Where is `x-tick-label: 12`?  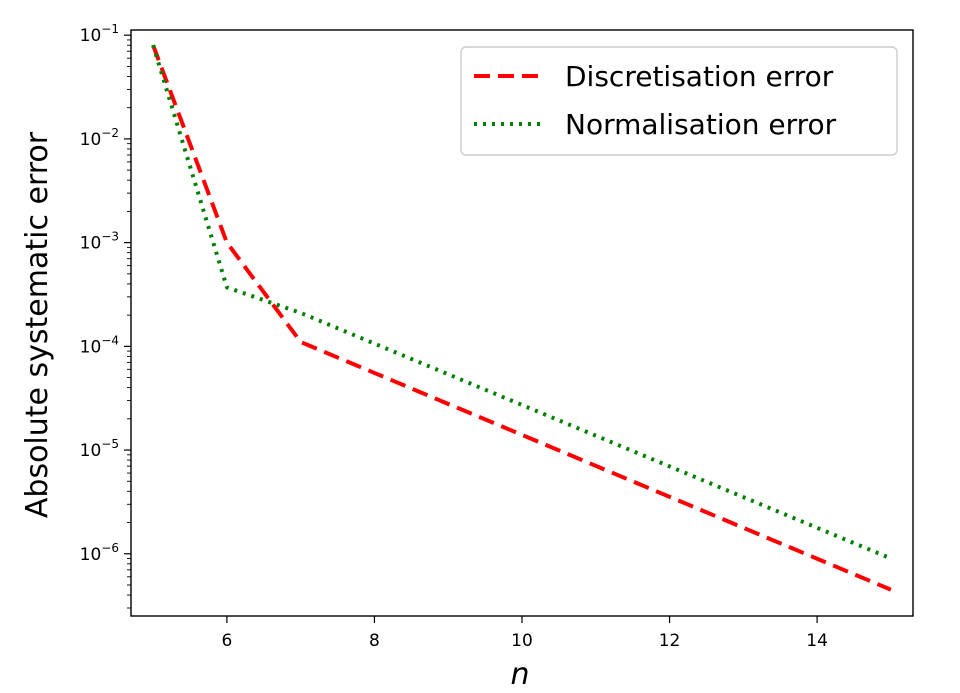 x-tick-label: 12 is located at coordinates (670, 641).